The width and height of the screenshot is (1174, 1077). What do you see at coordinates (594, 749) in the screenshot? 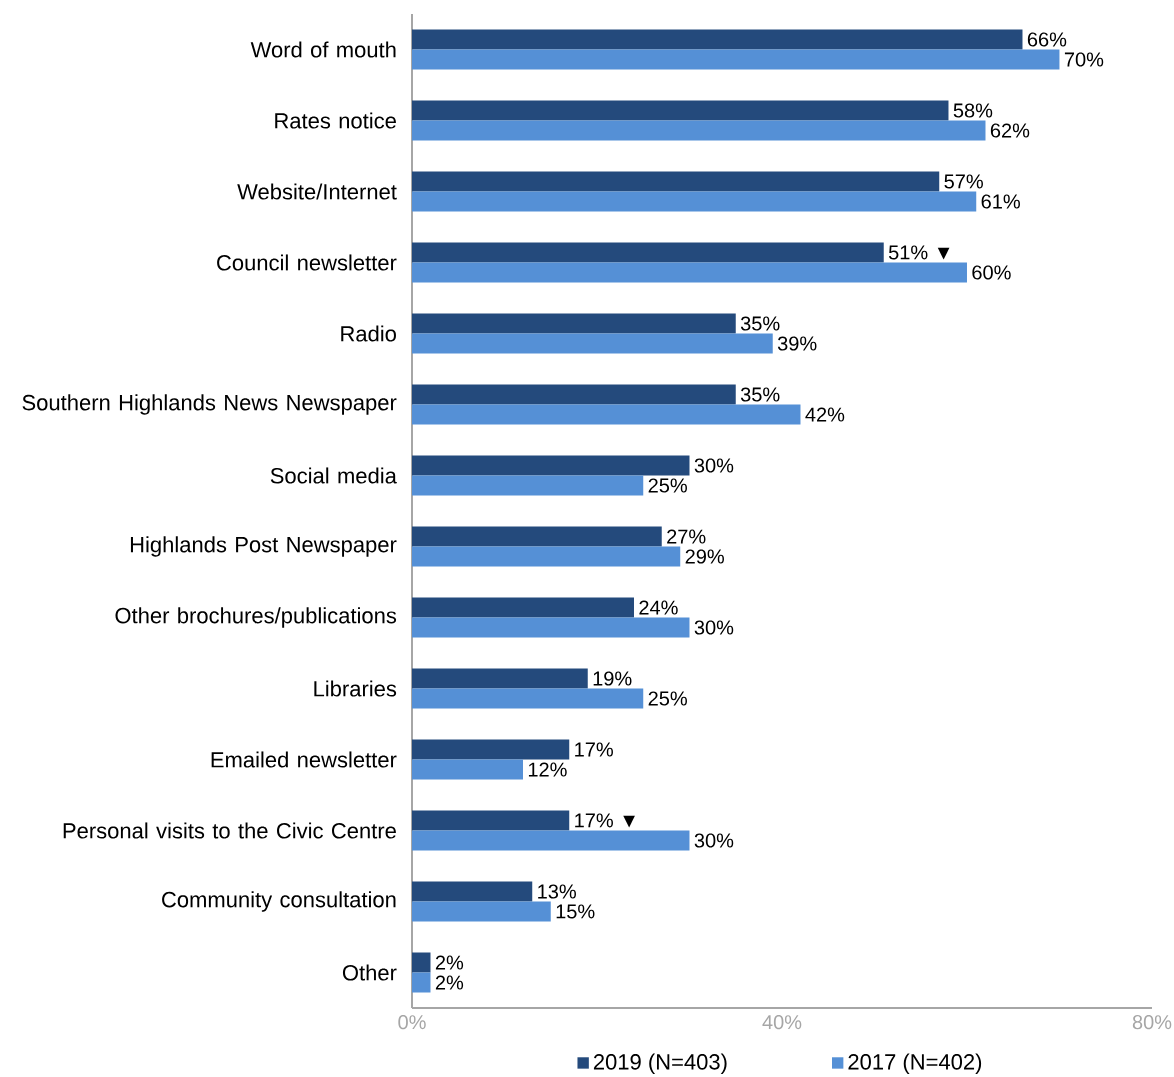
I see `data-label: 17%` at bounding box center [594, 749].